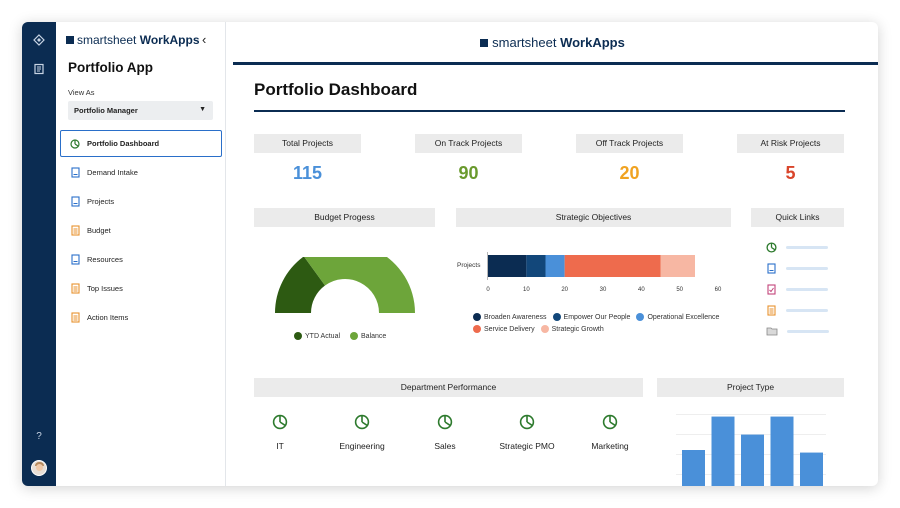  I want to click on sidebar-item-budget: Budget, so click(141, 230).